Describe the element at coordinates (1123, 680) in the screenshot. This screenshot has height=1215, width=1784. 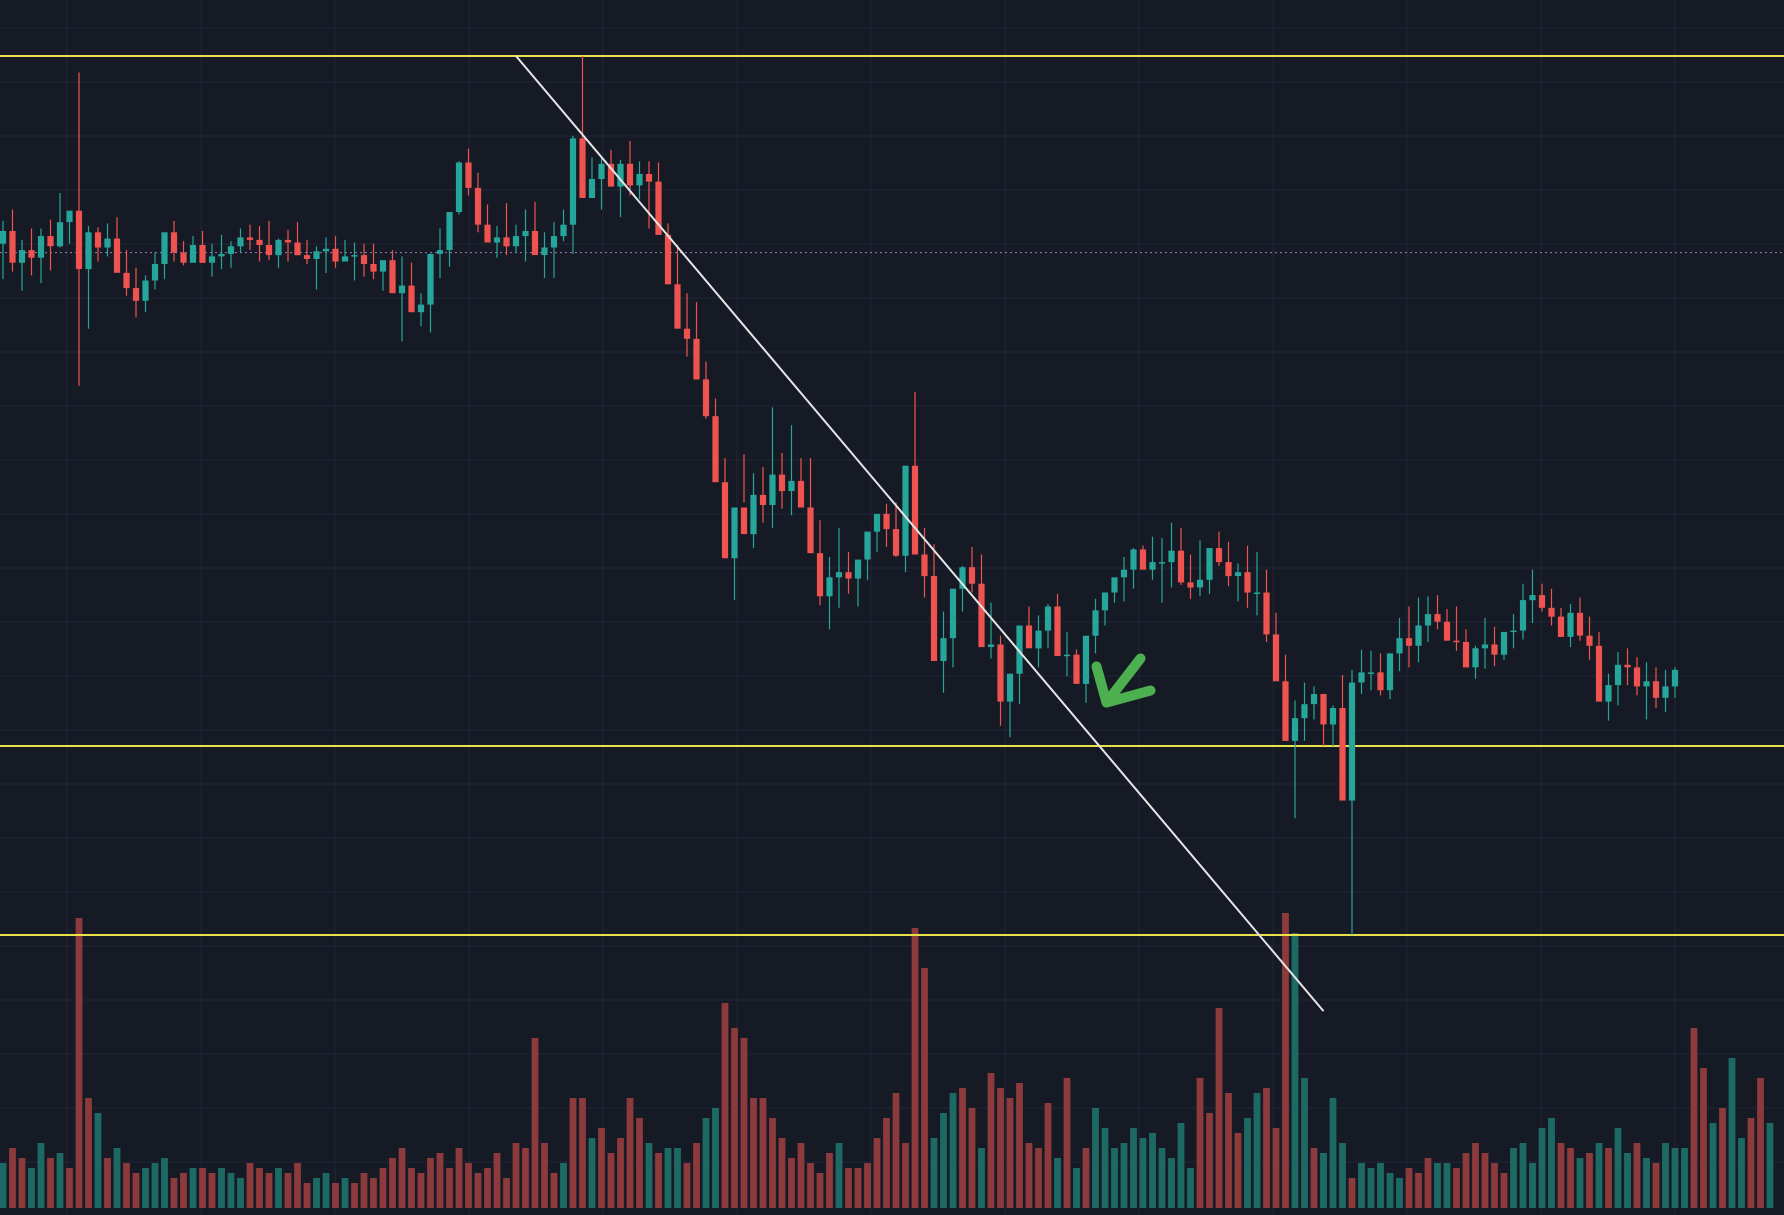
I see `arrow-shaft` at that location.